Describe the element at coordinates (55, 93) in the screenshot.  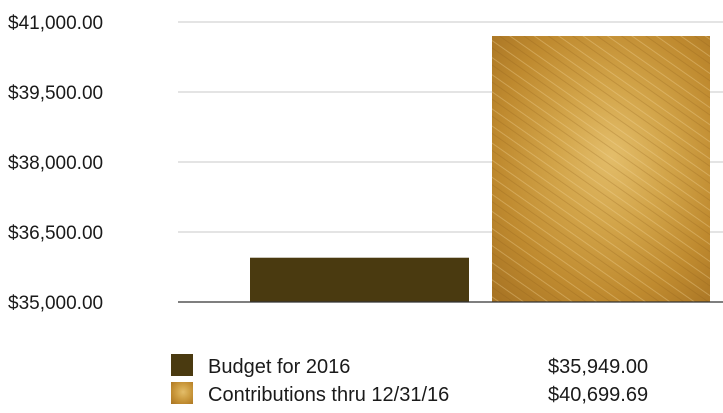
I see `y-tick-label: $39,500.00` at that location.